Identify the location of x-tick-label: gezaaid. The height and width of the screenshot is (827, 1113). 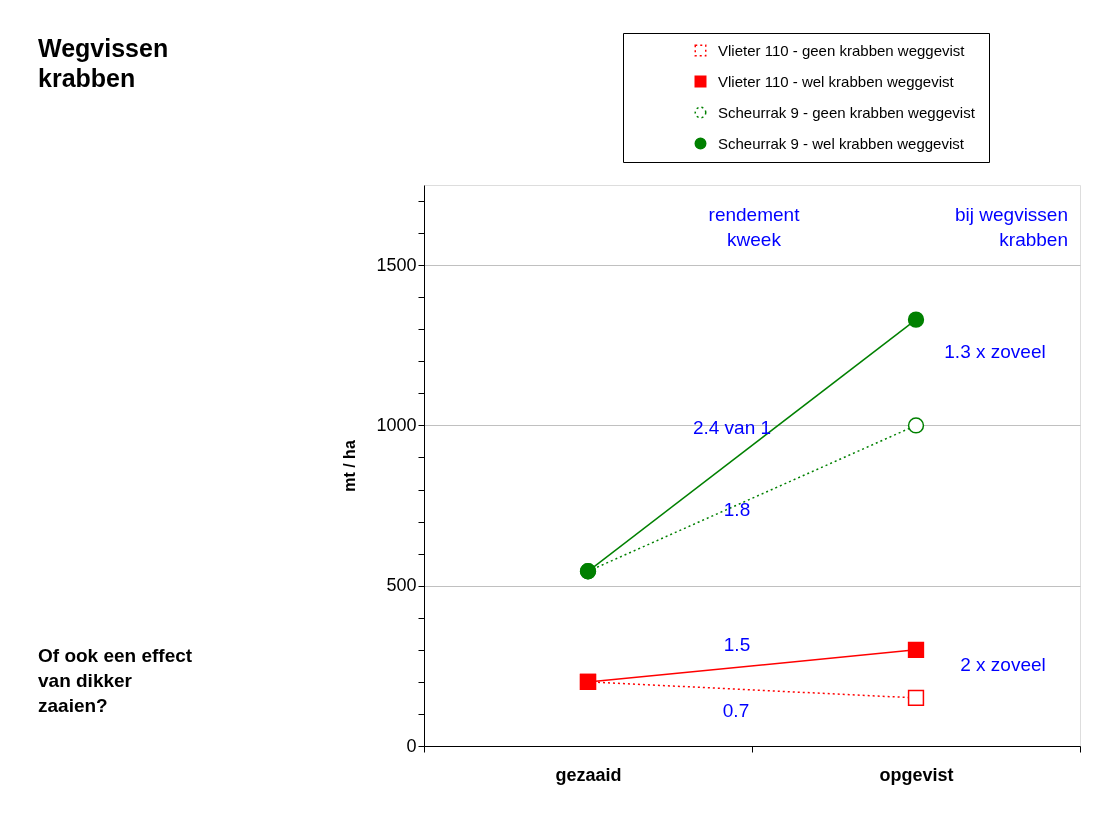
(588, 774).